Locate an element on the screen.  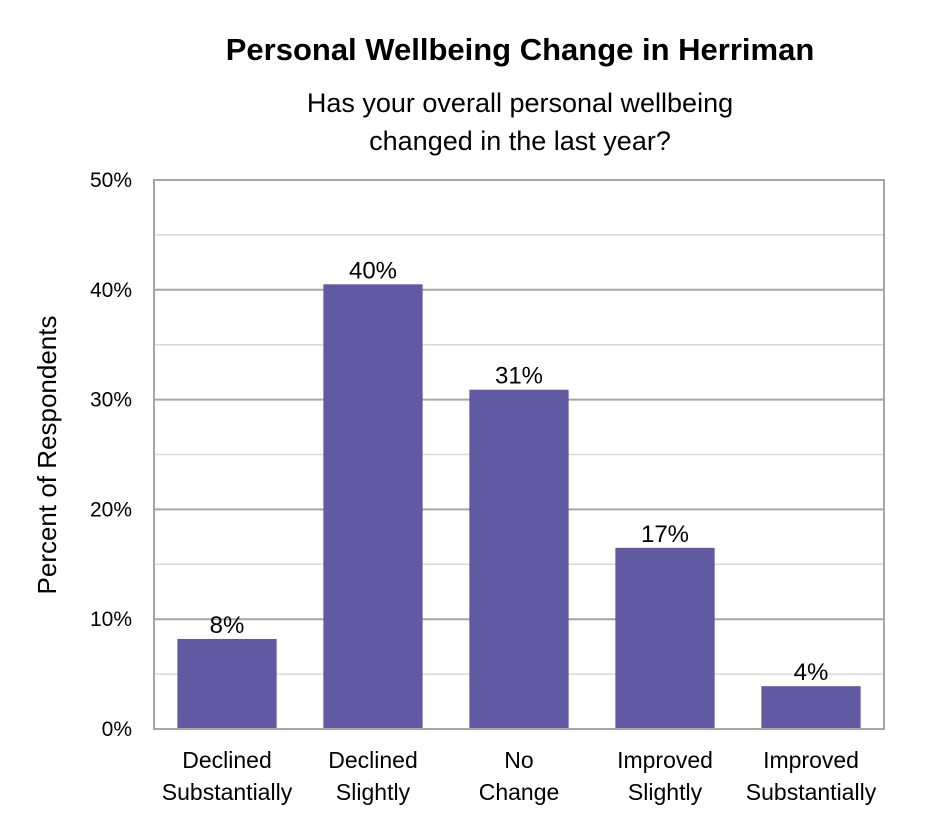
bar-data-label: 17% is located at coordinates (665, 534).